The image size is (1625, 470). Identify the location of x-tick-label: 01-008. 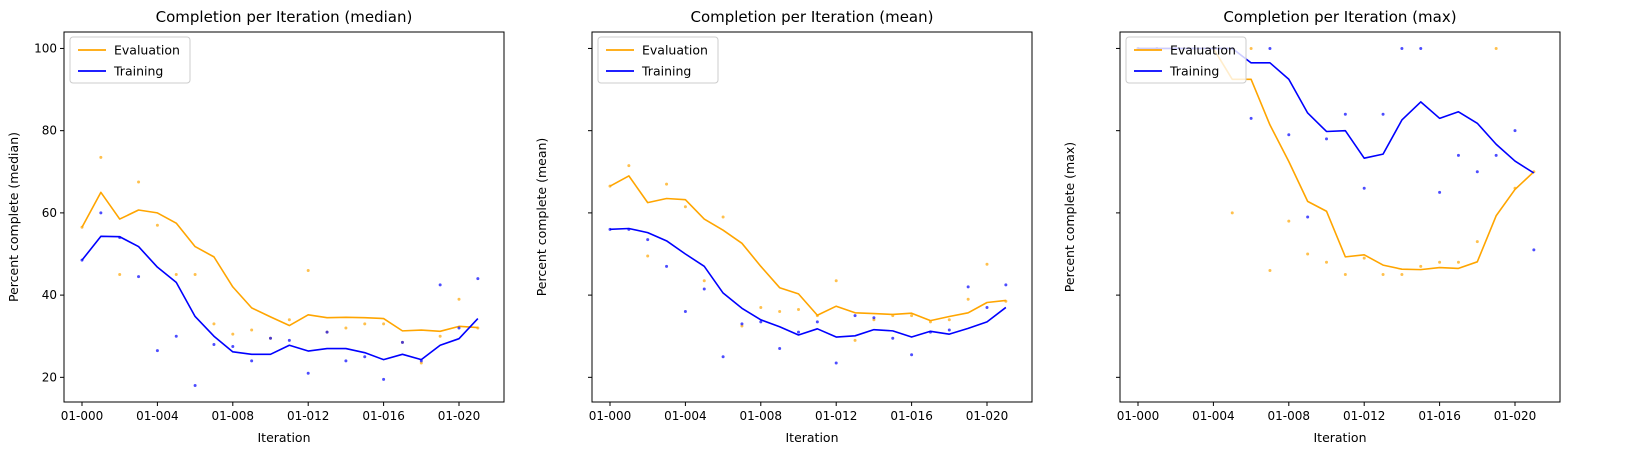
(761, 416).